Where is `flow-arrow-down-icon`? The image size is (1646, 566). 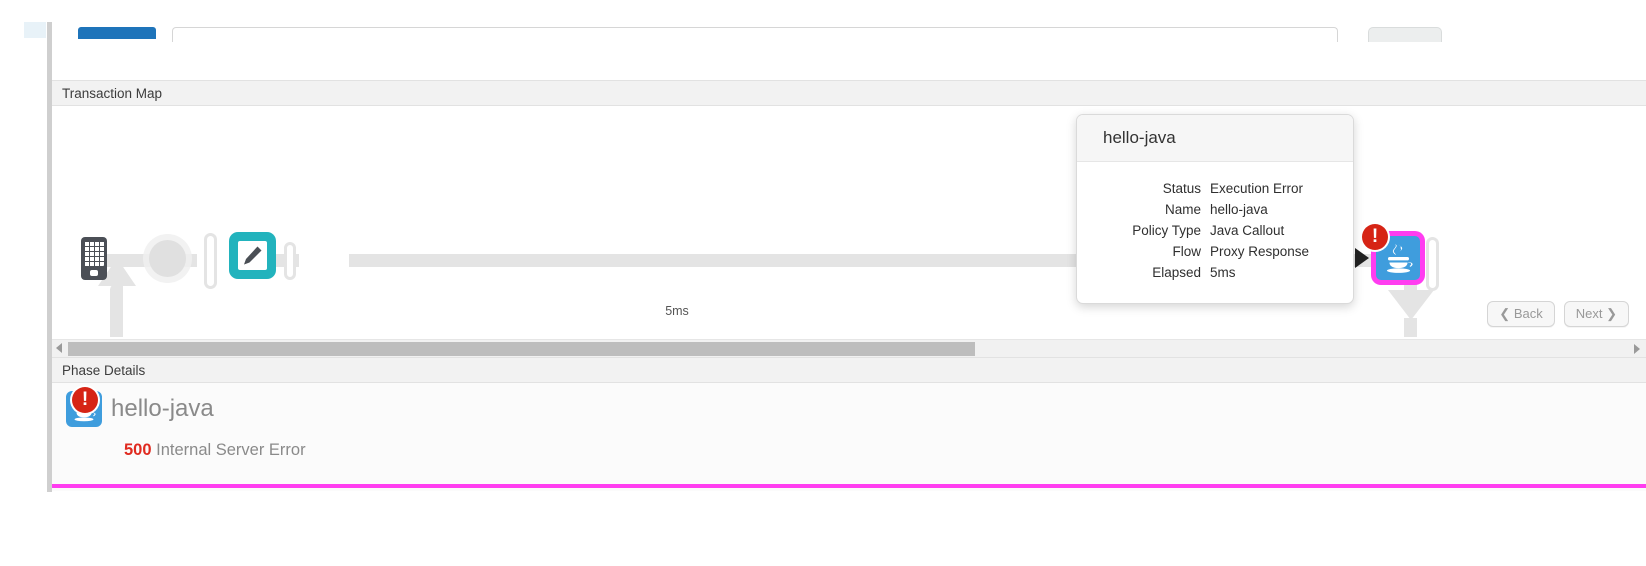
flow-arrow-down-icon is located at coordinates (1411, 305).